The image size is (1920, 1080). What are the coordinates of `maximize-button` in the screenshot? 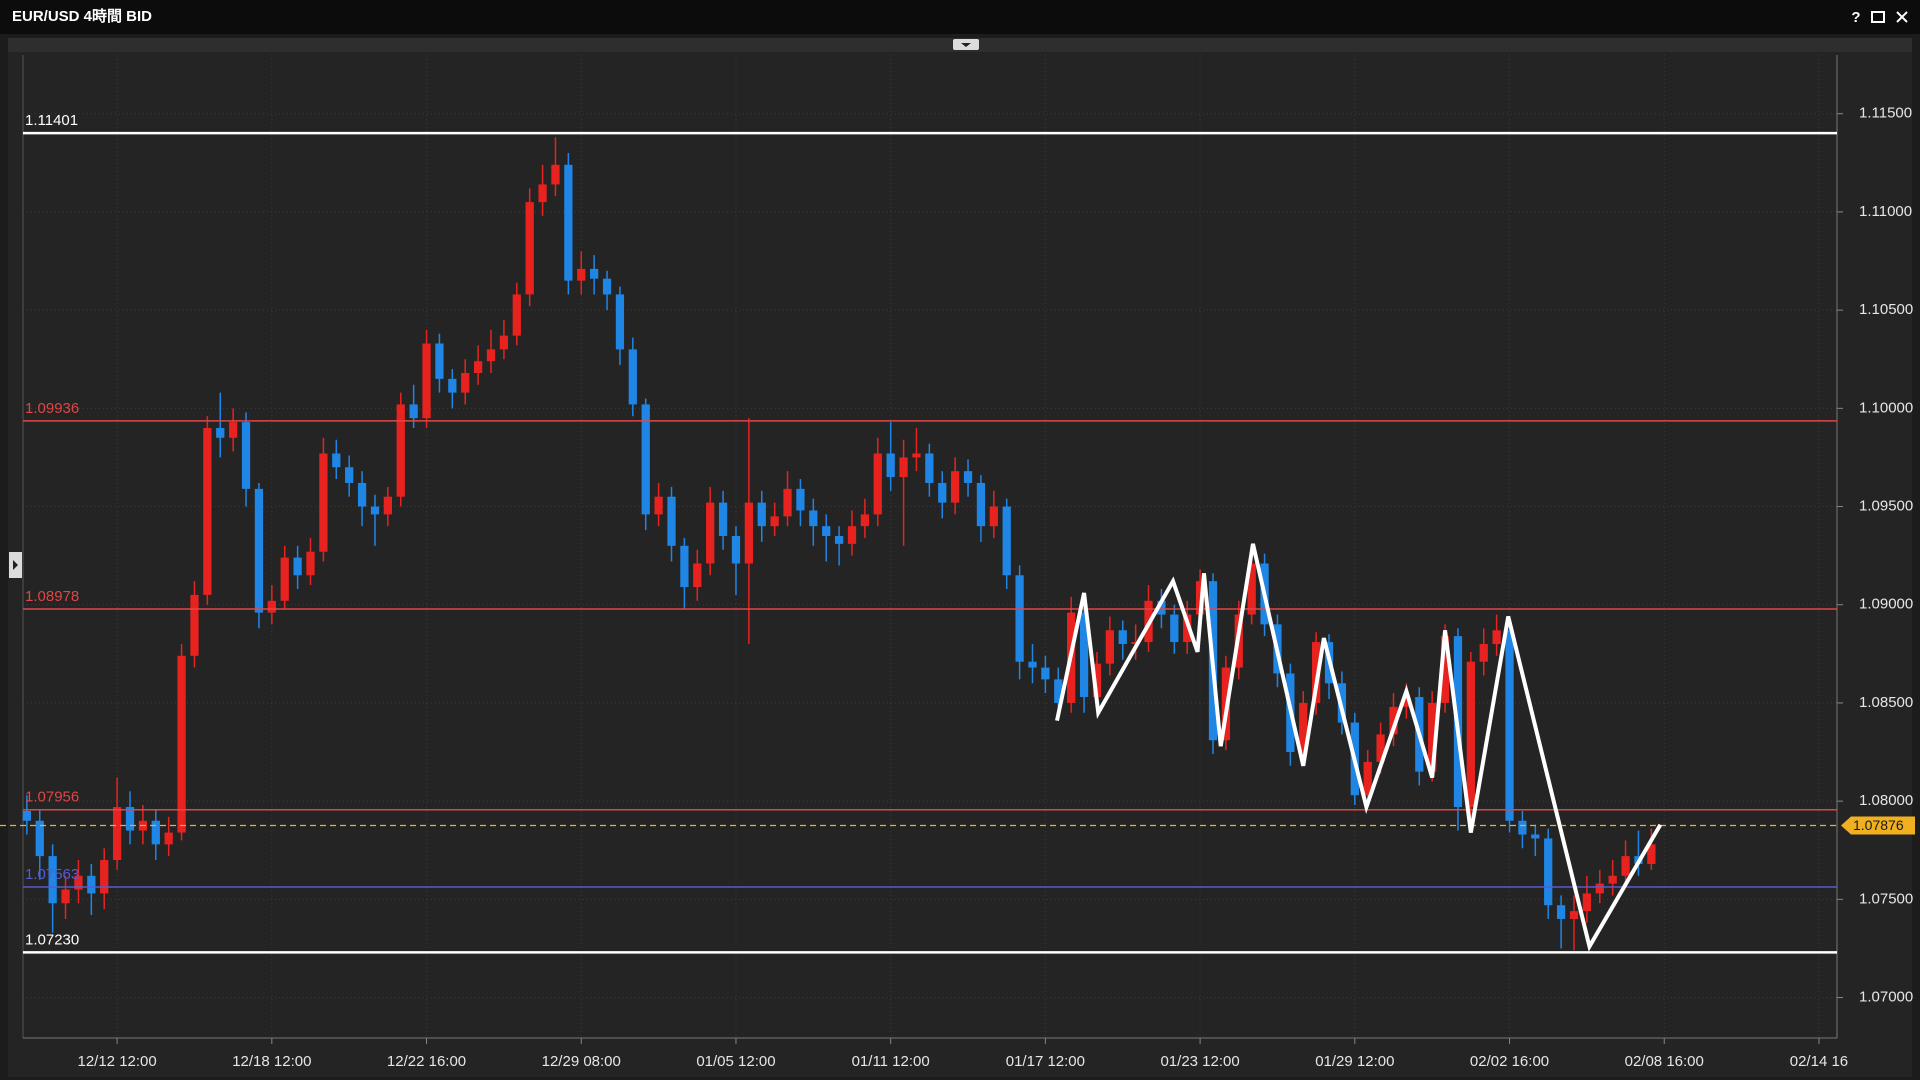 It's located at (1878, 17).